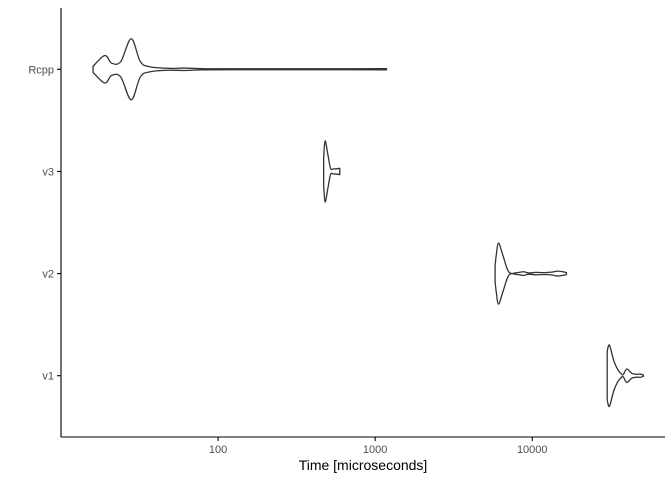  I want to click on violin-v1, so click(625, 376).